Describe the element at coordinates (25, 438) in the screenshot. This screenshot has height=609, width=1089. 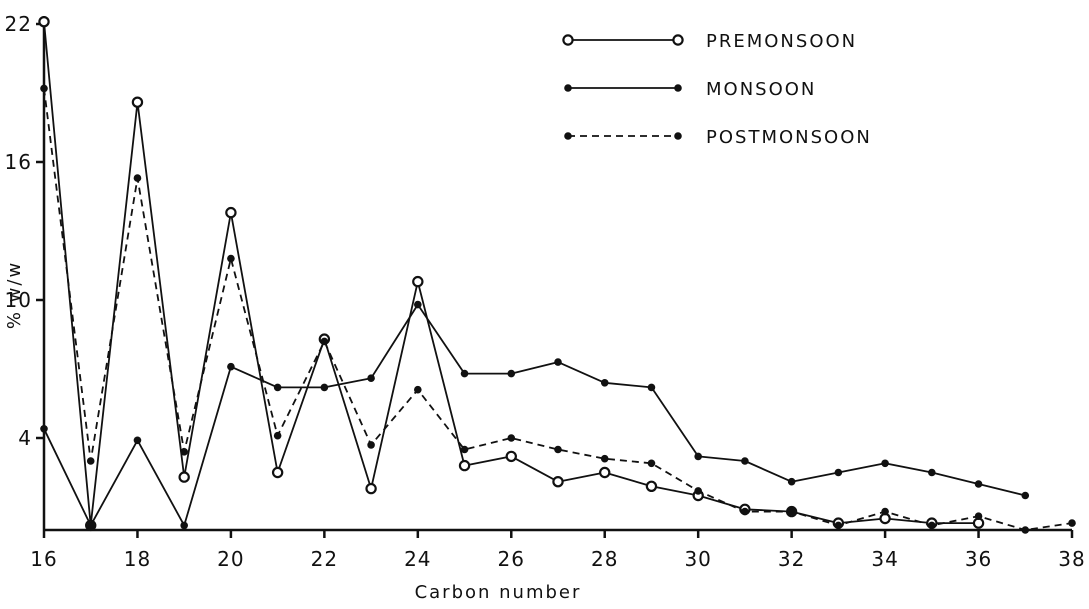
I see `y-tick-label: 4` at that location.